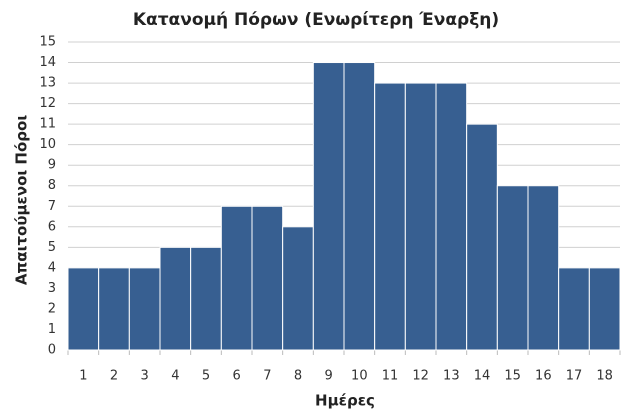 This screenshot has width=631, height=412. What do you see at coordinates (420, 376) in the screenshot?
I see `x-tick-label: 12` at bounding box center [420, 376].